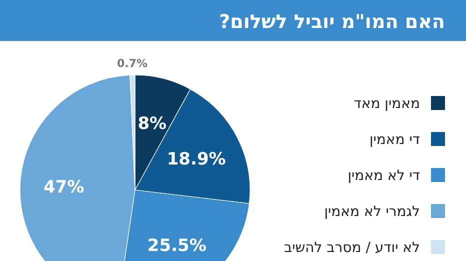 The height and width of the screenshot is (261, 466). What do you see at coordinates (384, 176) in the screenshot?
I see `legend-label: די לא מאמין` at bounding box center [384, 176].